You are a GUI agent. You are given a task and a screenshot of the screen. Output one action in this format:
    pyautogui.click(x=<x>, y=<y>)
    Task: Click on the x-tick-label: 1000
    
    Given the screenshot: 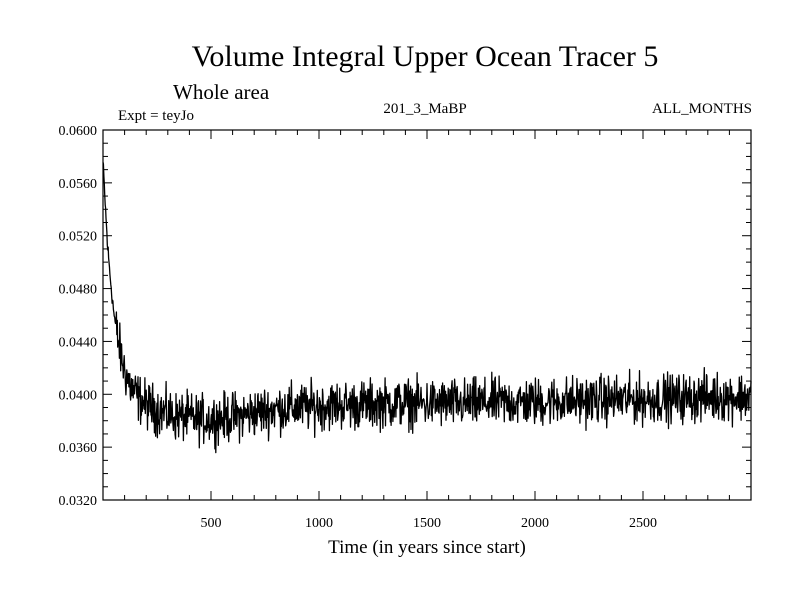 What is the action you would take?
    pyautogui.click(x=319, y=523)
    